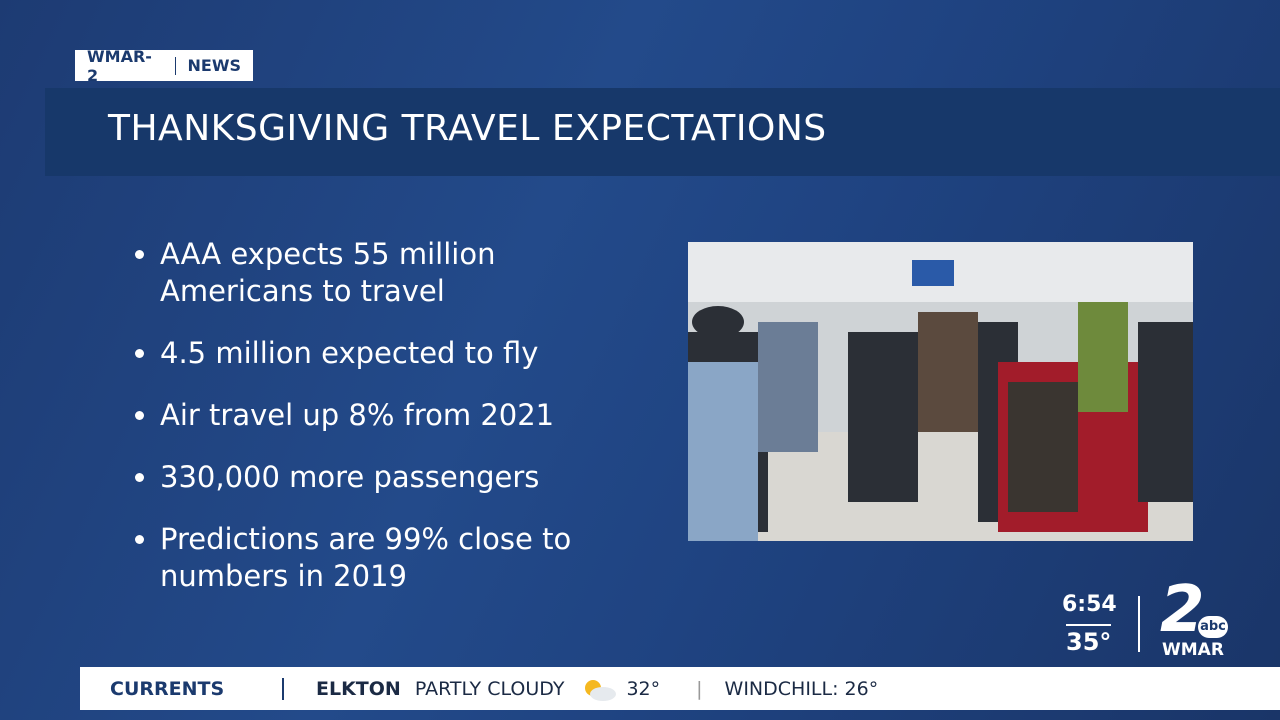 The image size is (1280, 720). Describe the element at coordinates (801, 688) in the screenshot. I see `ticker-windchill: WINDCHILL: 26°` at that location.